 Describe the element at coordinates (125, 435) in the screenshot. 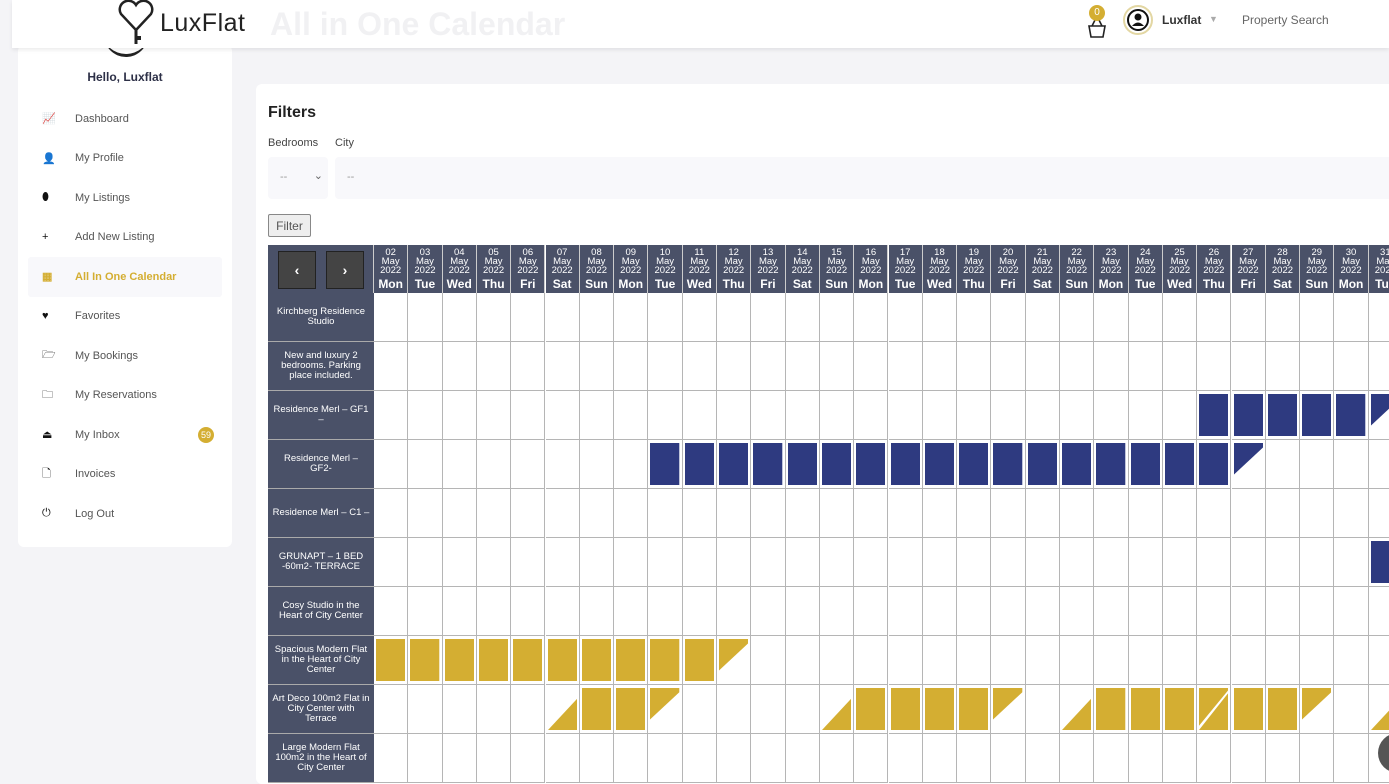

I see `sidebar-item-my-inbox: ⏏ My Inbox 59` at that location.